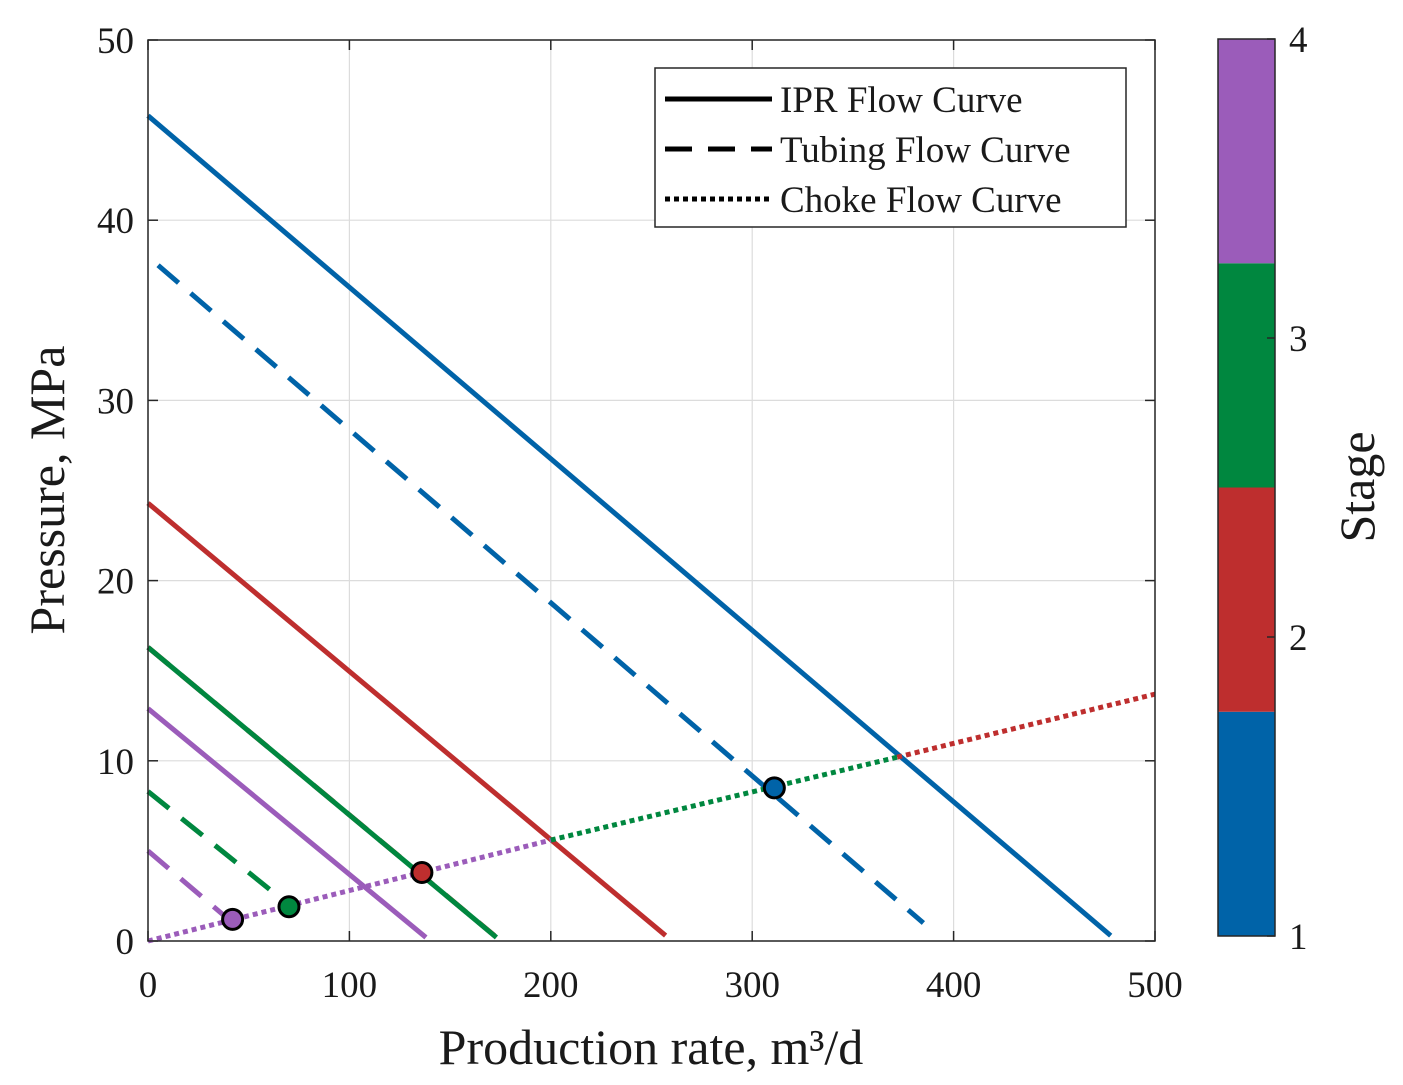  What do you see at coordinates (921, 200) in the screenshot?
I see `legend-label-choke: Choke Flow Curve` at bounding box center [921, 200].